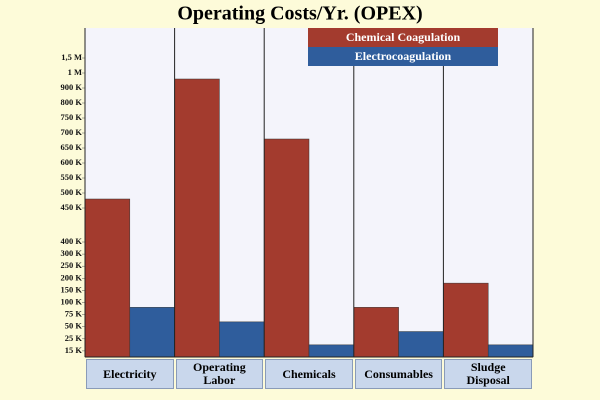 Image resolution: width=600 pixels, height=400 pixels. I want to click on x-tick-label: Operating Labor, so click(219, 374).